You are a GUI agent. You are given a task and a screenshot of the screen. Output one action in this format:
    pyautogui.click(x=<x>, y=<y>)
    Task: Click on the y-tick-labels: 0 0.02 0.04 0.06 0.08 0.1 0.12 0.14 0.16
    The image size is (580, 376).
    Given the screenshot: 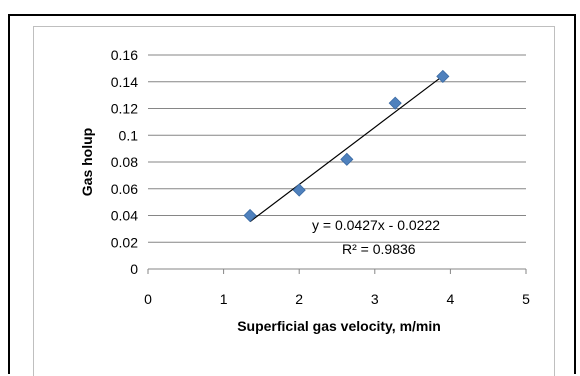 What is the action you would take?
    pyautogui.click(x=124, y=162)
    